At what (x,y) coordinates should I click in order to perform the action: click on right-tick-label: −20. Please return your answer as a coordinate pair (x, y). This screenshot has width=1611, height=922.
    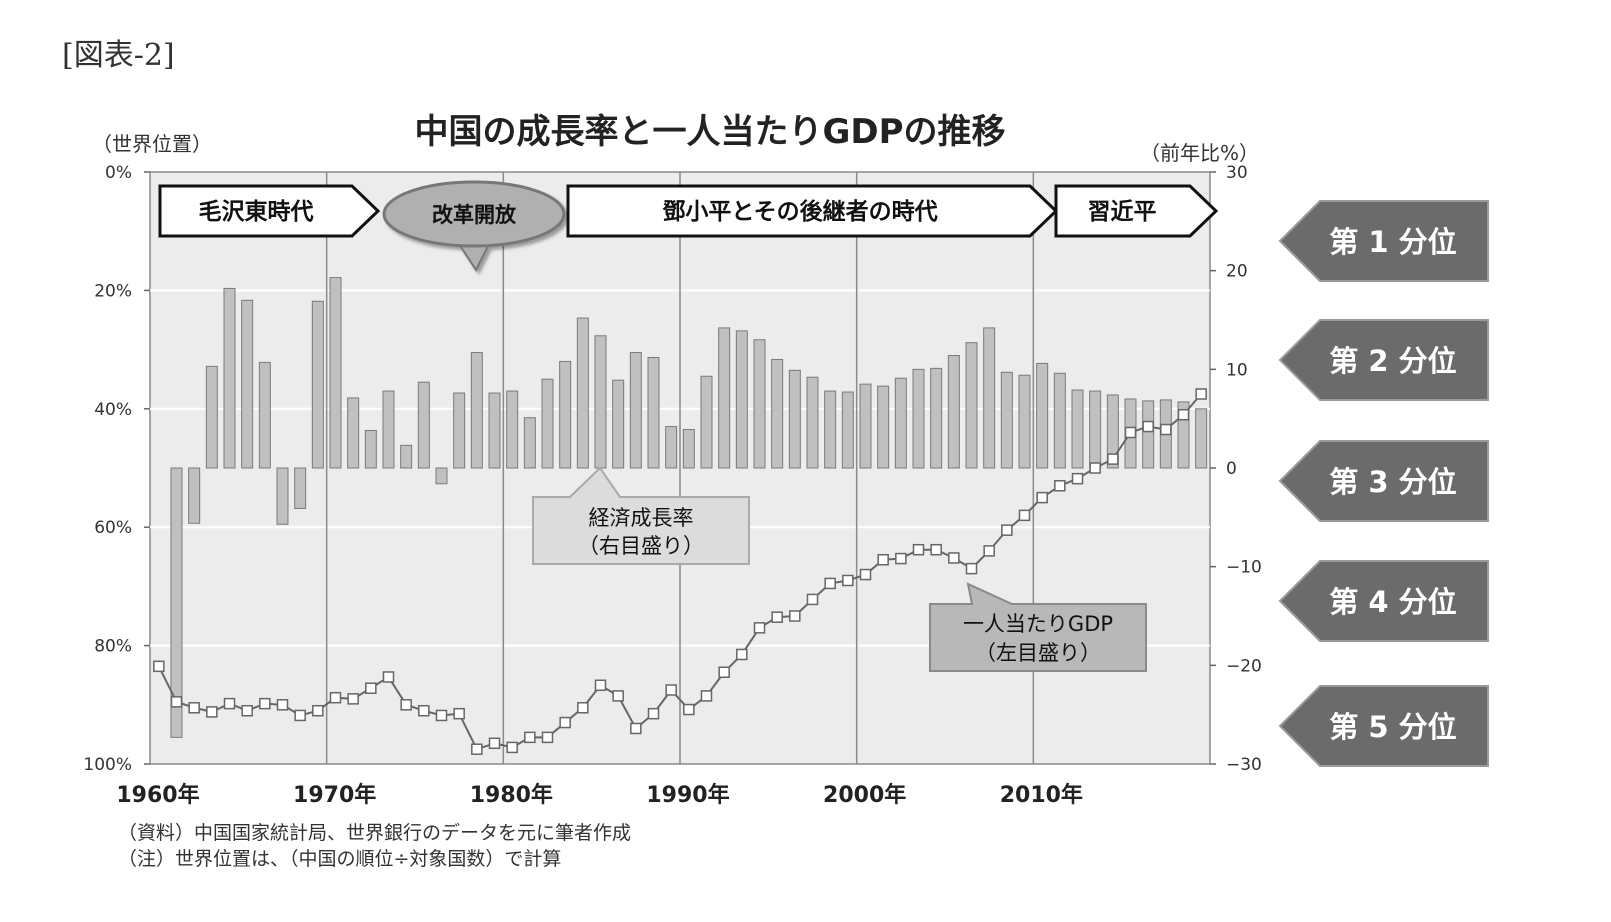
    Looking at the image, I should click on (1244, 666).